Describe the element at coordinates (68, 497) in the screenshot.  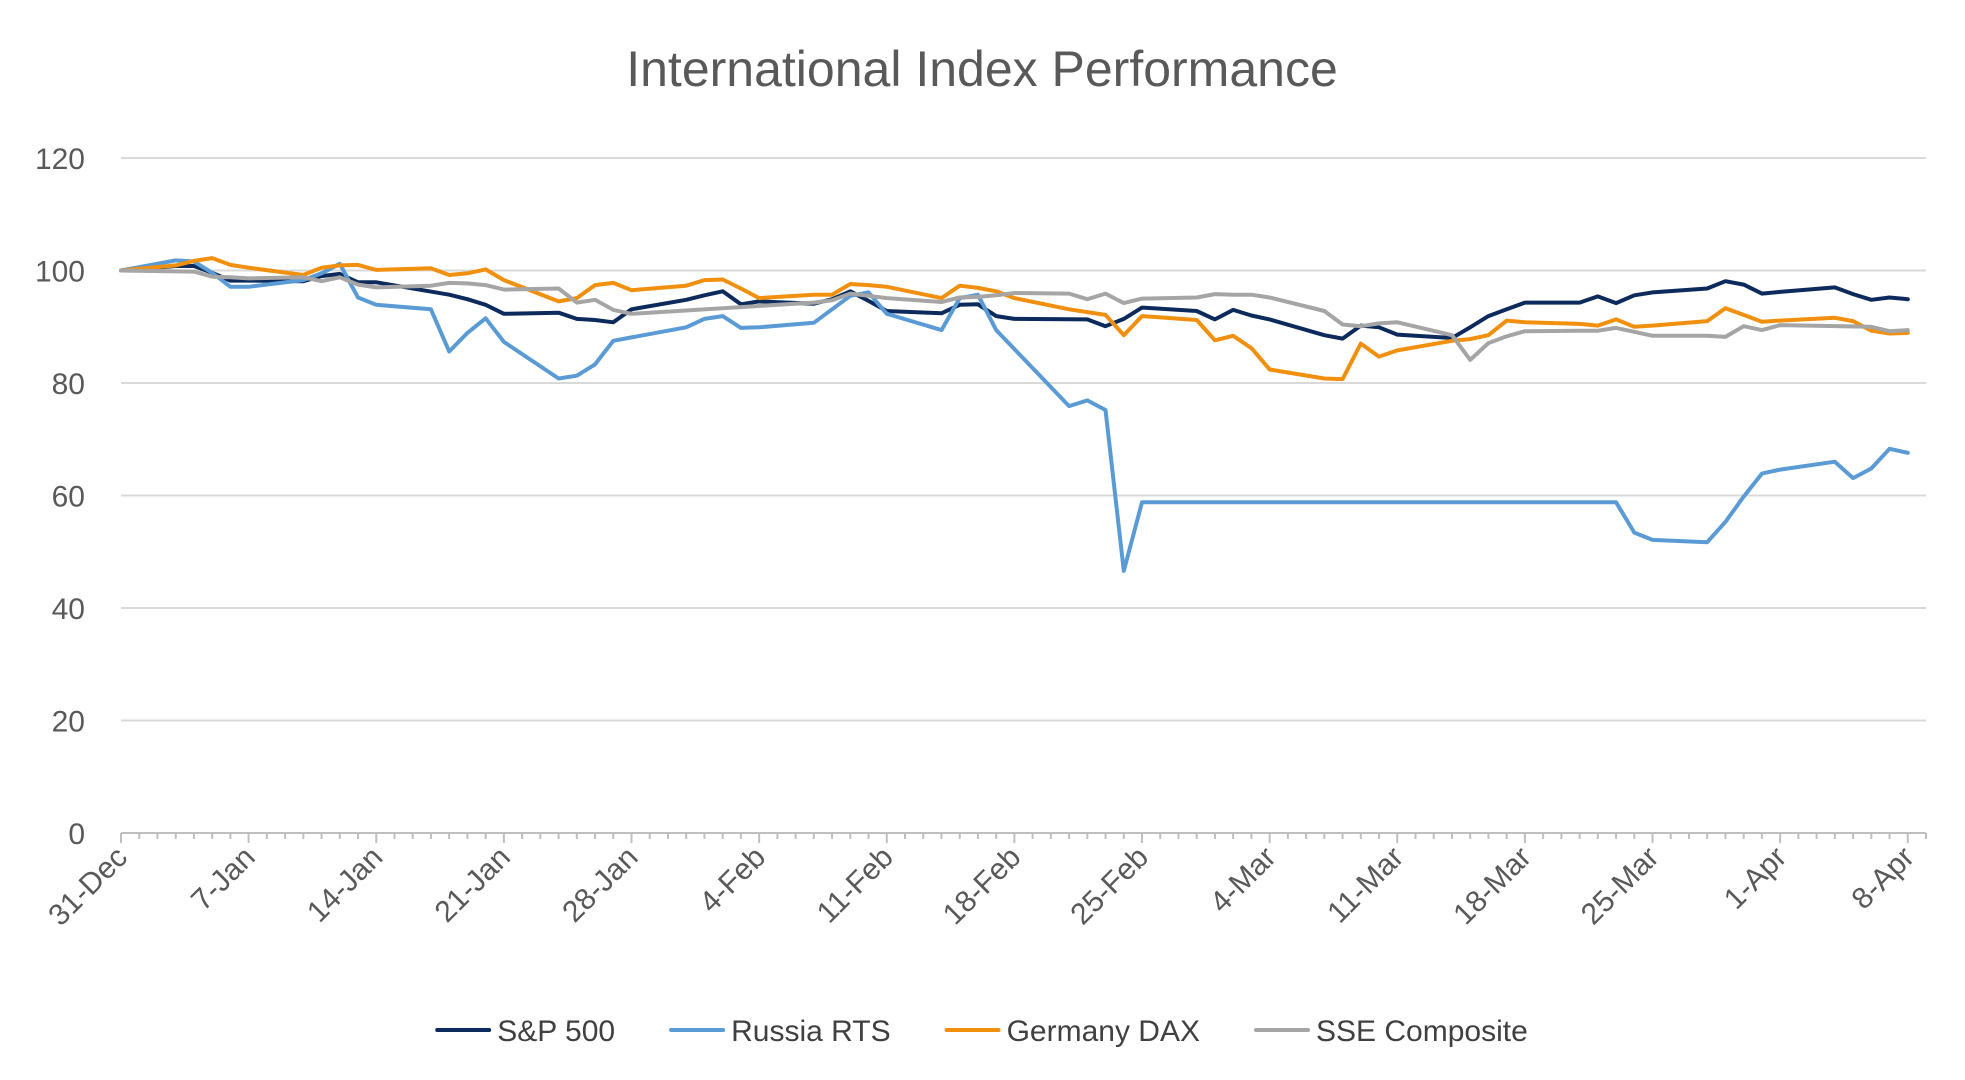
I see `y-tick-label: 60` at that location.